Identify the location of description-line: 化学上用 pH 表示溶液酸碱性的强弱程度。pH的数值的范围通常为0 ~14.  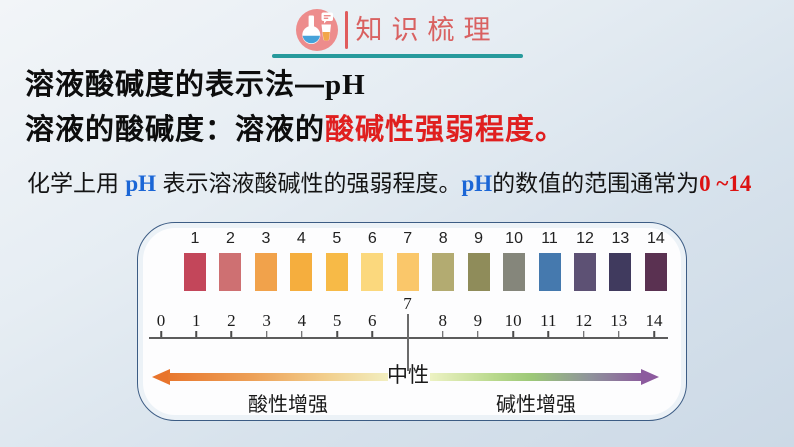
(389, 184).